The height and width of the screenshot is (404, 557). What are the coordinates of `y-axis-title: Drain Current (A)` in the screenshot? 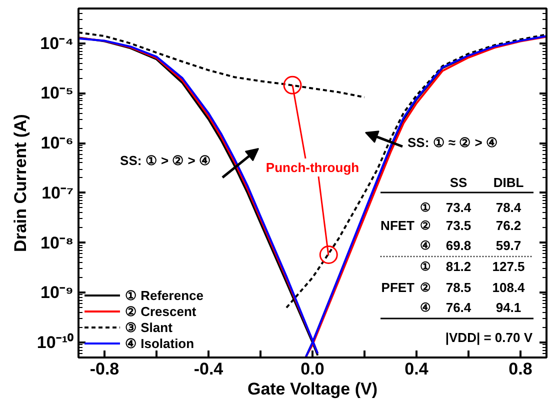 It's located at (20, 183).